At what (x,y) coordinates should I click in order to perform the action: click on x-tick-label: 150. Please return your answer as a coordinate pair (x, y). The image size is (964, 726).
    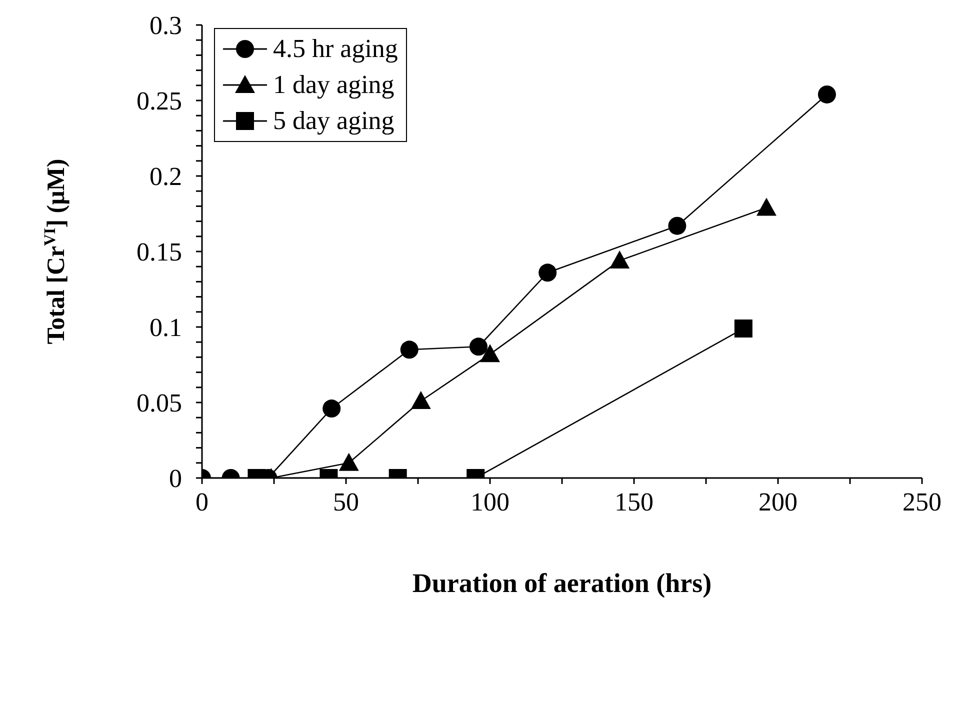
    Looking at the image, I should click on (634, 501).